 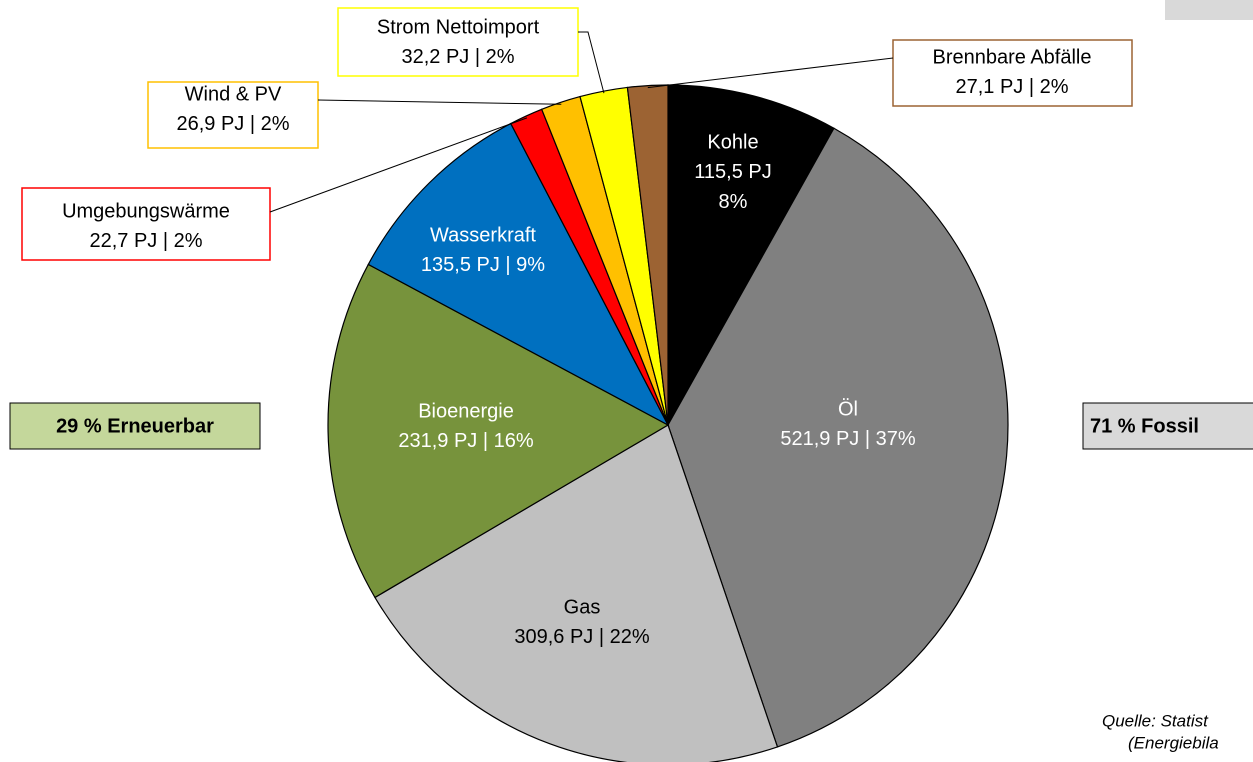 I want to click on fossil-box, so click(x=1167, y=426).